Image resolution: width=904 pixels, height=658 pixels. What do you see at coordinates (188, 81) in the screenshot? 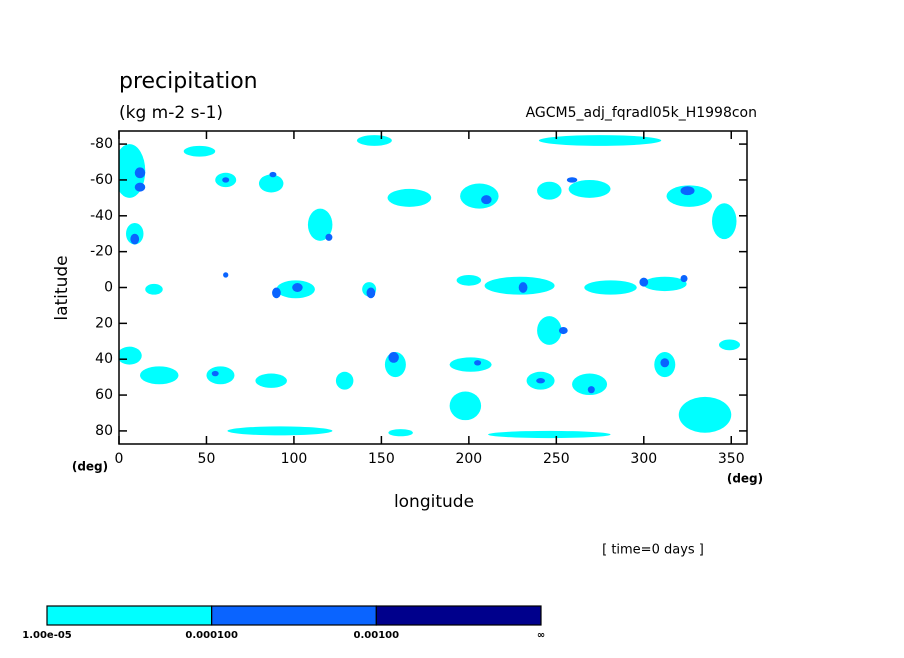
I see `chart-title: precipitation` at bounding box center [188, 81].